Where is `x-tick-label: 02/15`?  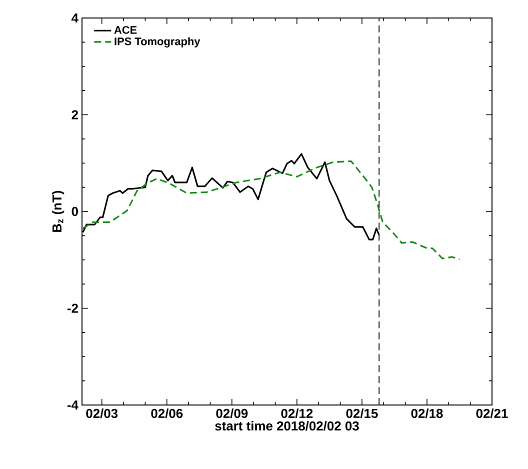 x-tick-label: 02/15 is located at coordinates (362, 413).